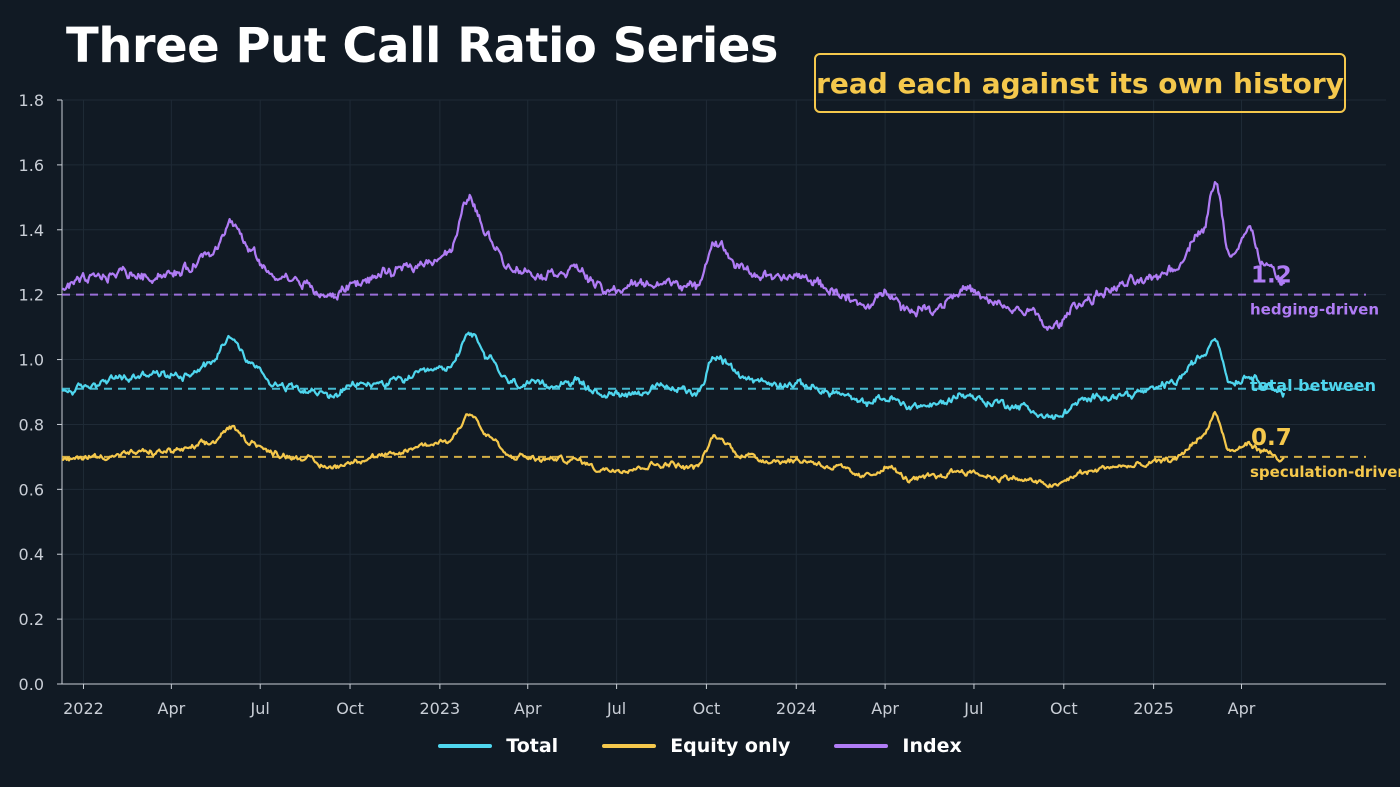 The image size is (1400, 787). What do you see at coordinates (532, 746) in the screenshot?
I see `legend-label-total: Total` at bounding box center [532, 746].